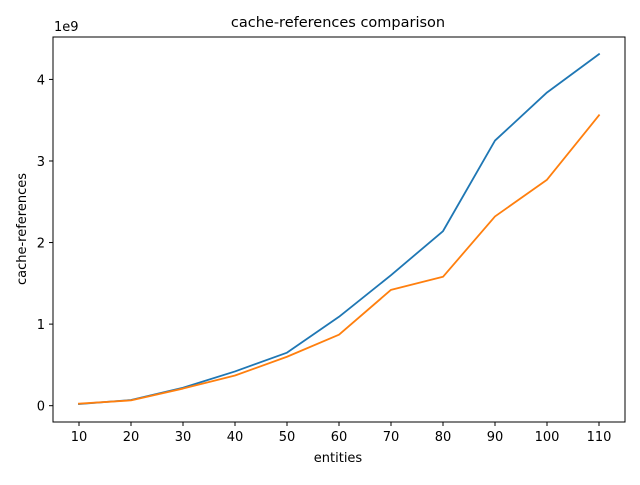 The image size is (640, 485). Describe the element at coordinates (41, 407) in the screenshot. I see `y-tick-label: 0` at that location.